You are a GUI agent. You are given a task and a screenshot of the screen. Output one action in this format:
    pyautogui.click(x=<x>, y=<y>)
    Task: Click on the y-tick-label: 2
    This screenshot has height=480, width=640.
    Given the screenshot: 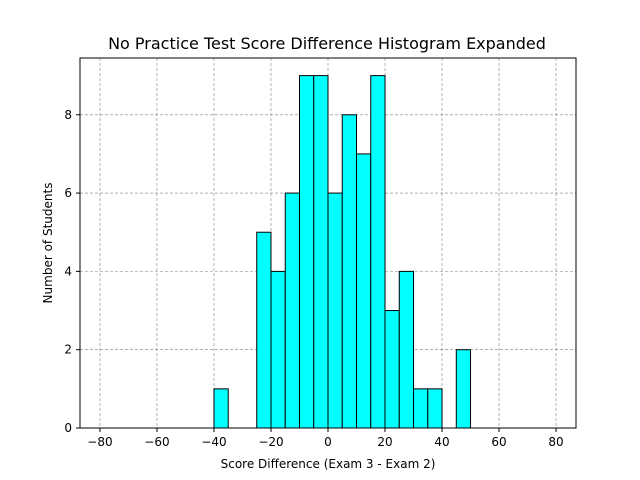 What is the action you would take?
    pyautogui.click(x=68, y=350)
    